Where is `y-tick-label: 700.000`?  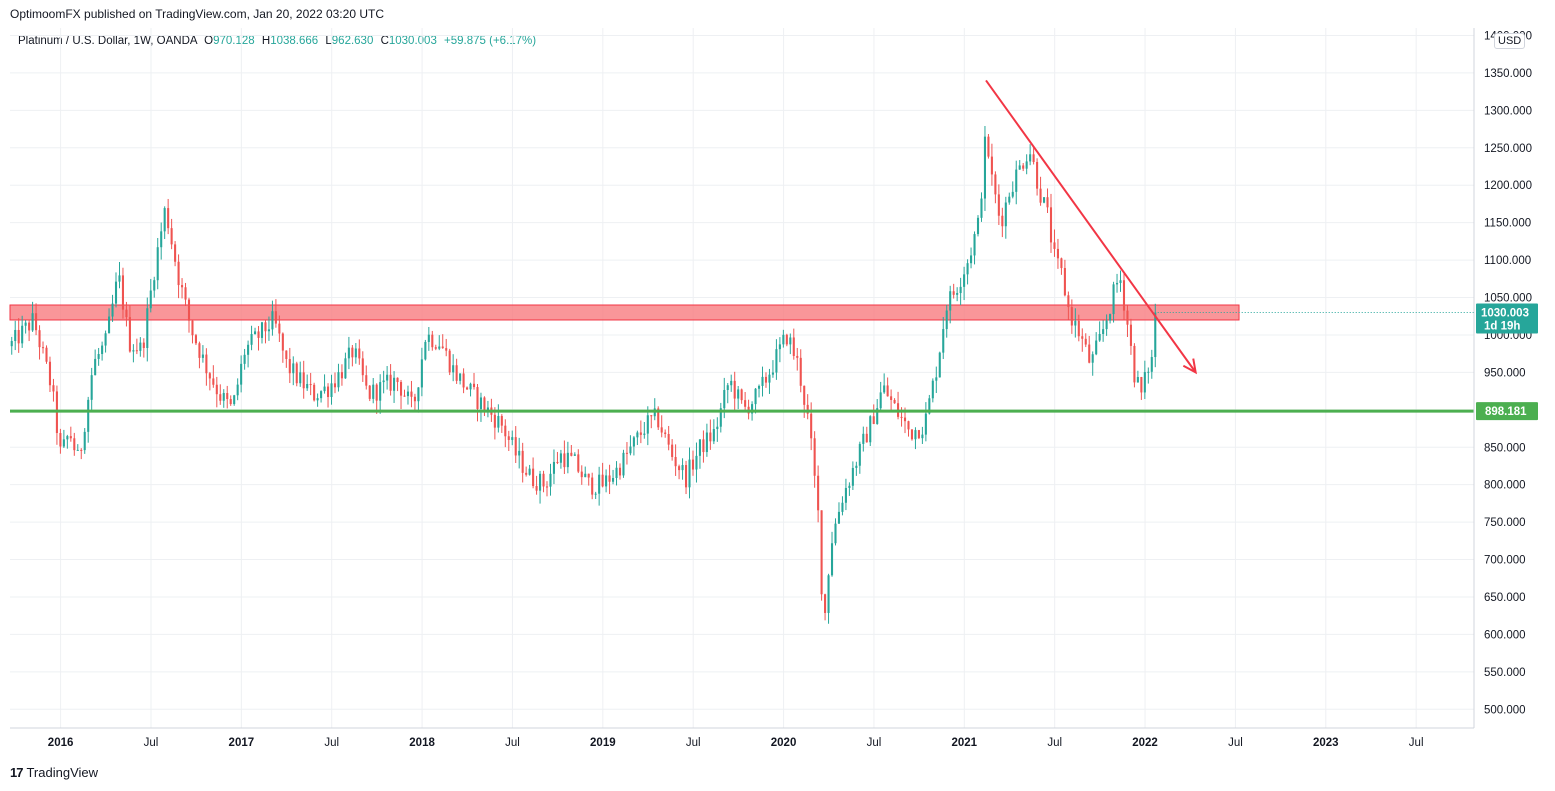
y-tick-label: 700.000 is located at coordinates (1505, 561).